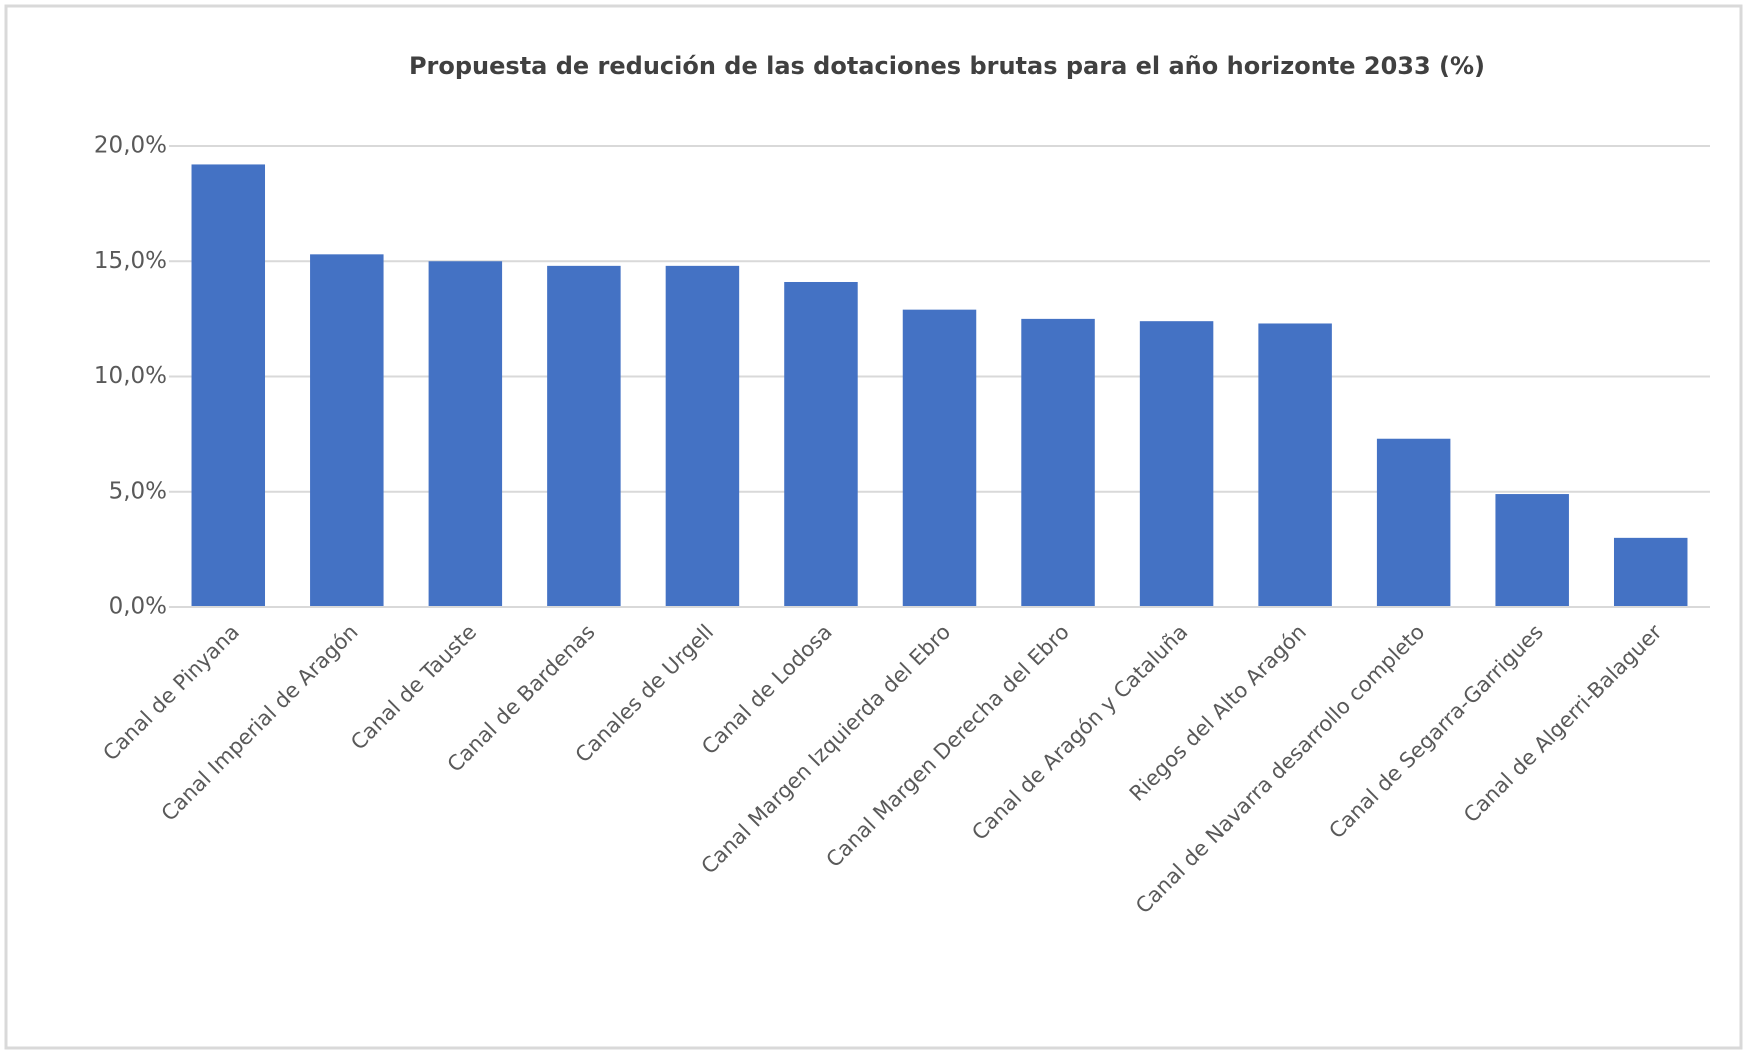  What do you see at coordinates (130, 376) in the screenshot?
I see `y-tick-label: 10,0%` at bounding box center [130, 376].